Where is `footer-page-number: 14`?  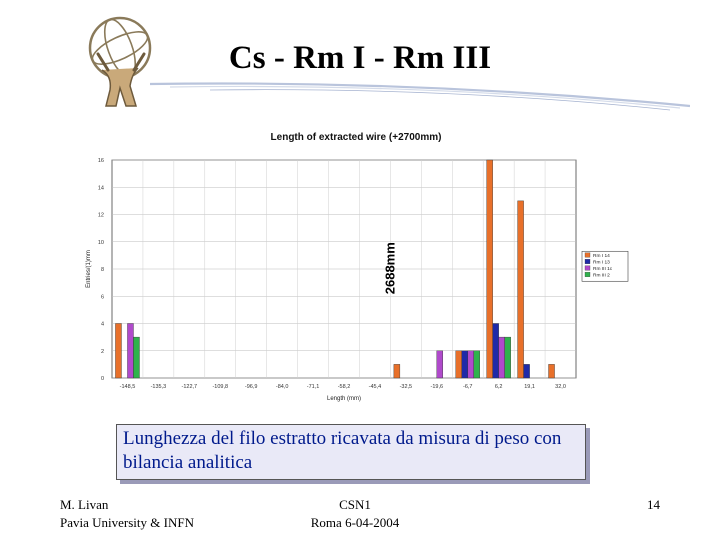 footer-page-number: 14 is located at coordinates (653, 504).